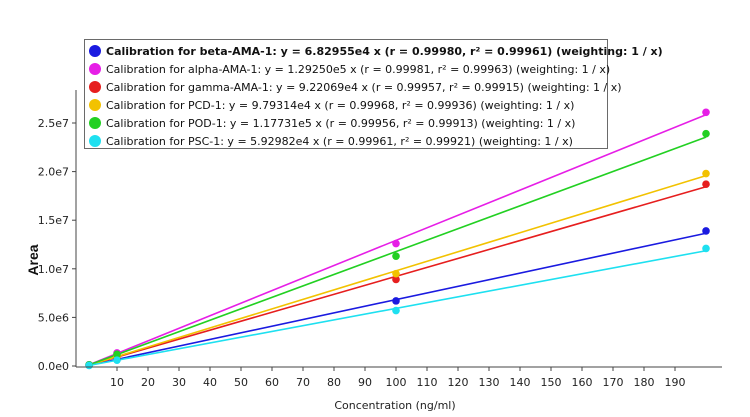  What do you see at coordinates (117, 382) in the screenshot?
I see `x-tick-label: 10` at bounding box center [117, 382].